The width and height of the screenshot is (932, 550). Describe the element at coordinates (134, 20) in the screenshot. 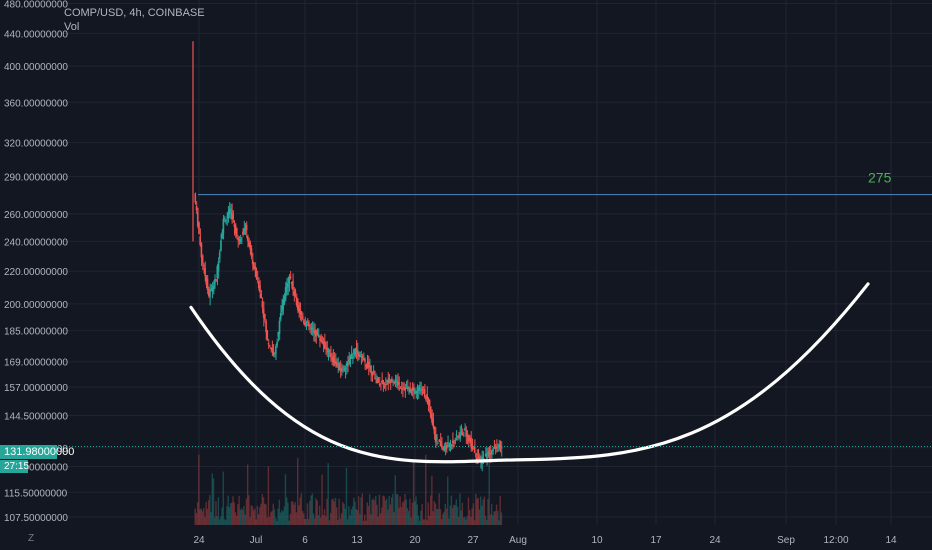

I see `chart-legend: COMP/USD, 4h, COINBASE Vol` at that location.